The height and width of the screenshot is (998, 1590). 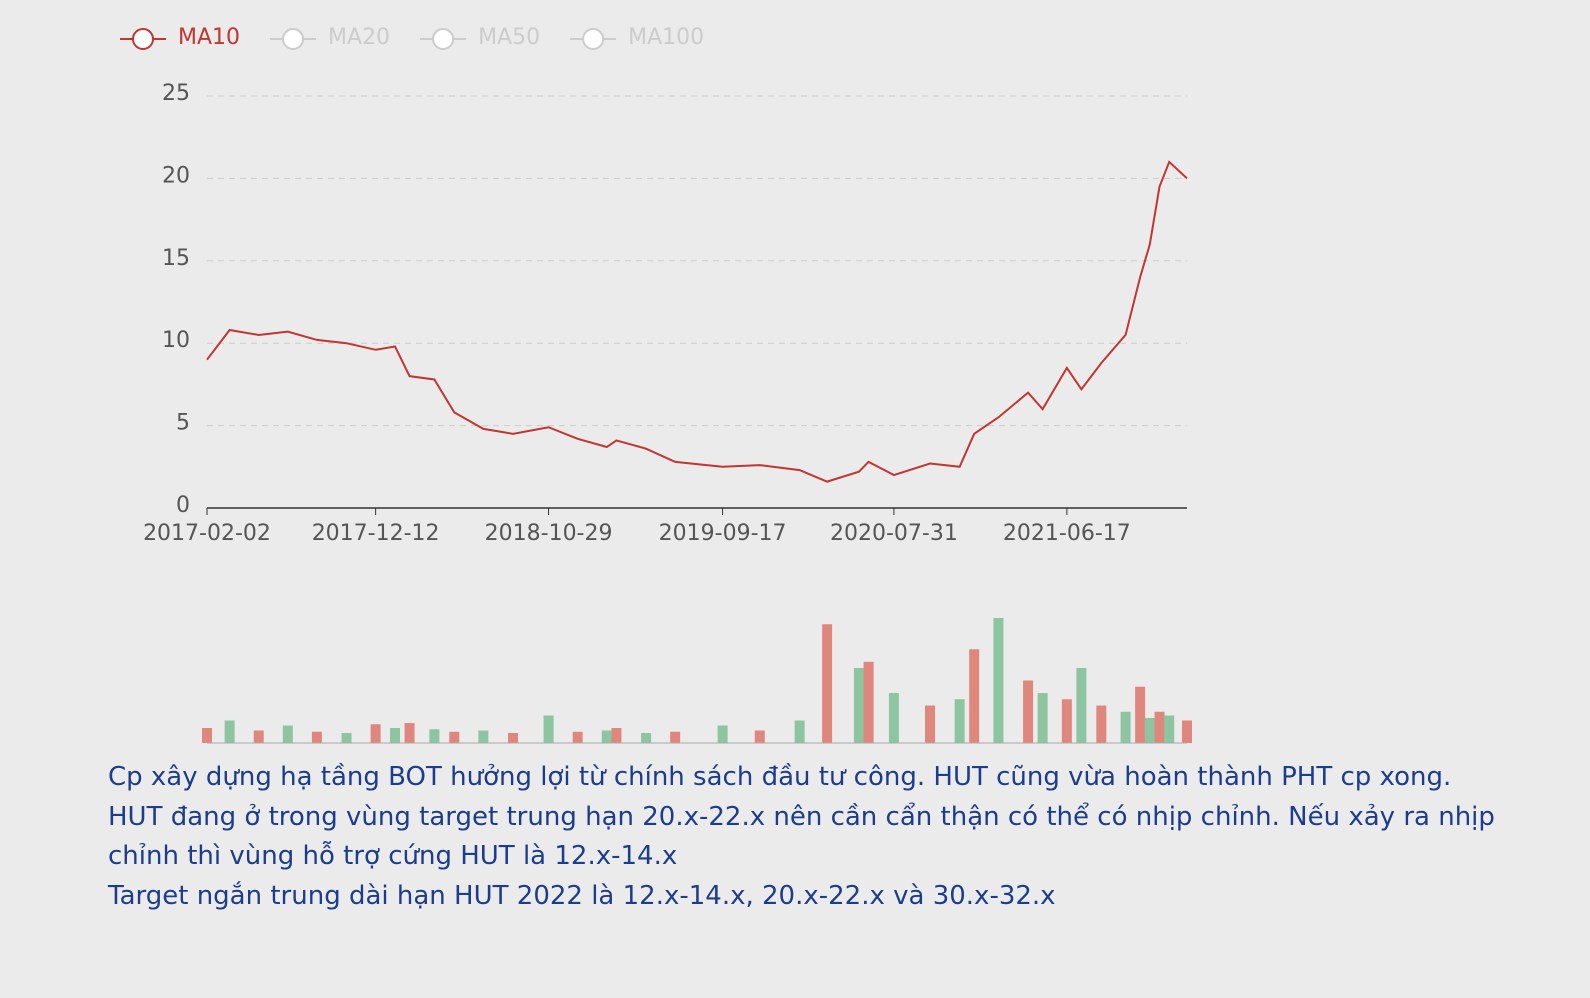 What do you see at coordinates (183, 423) in the screenshot?
I see `y-tick-label: 5` at bounding box center [183, 423].